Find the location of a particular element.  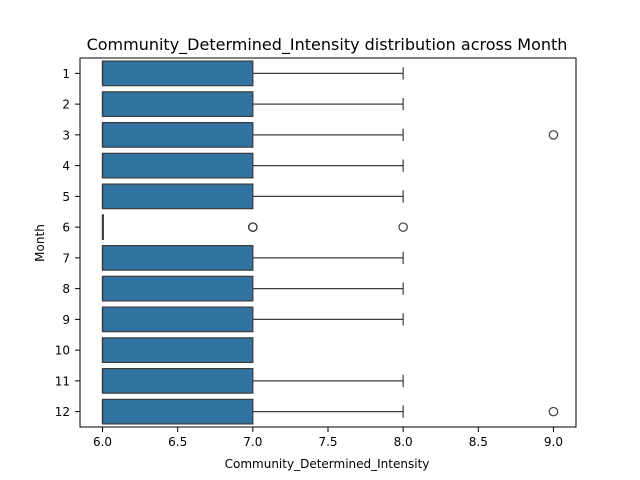

y-tick-label: 1 is located at coordinates (66, 74).